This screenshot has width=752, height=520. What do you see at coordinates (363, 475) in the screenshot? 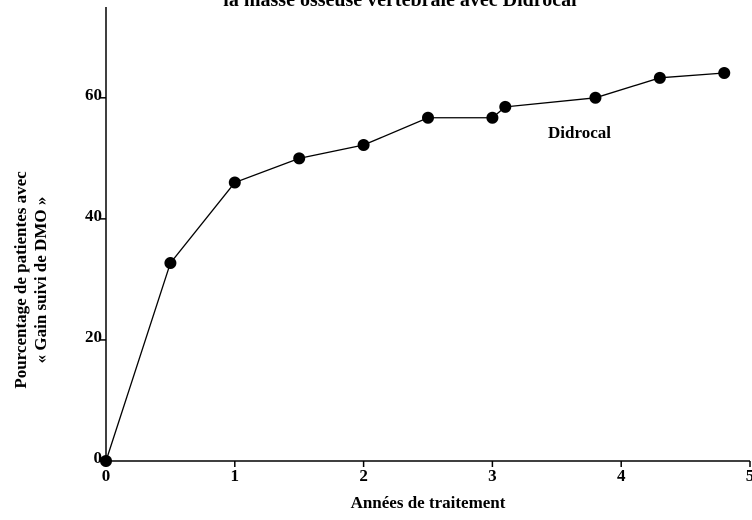
I see `x-tick-label: 2` at bounding box center [363, 475].